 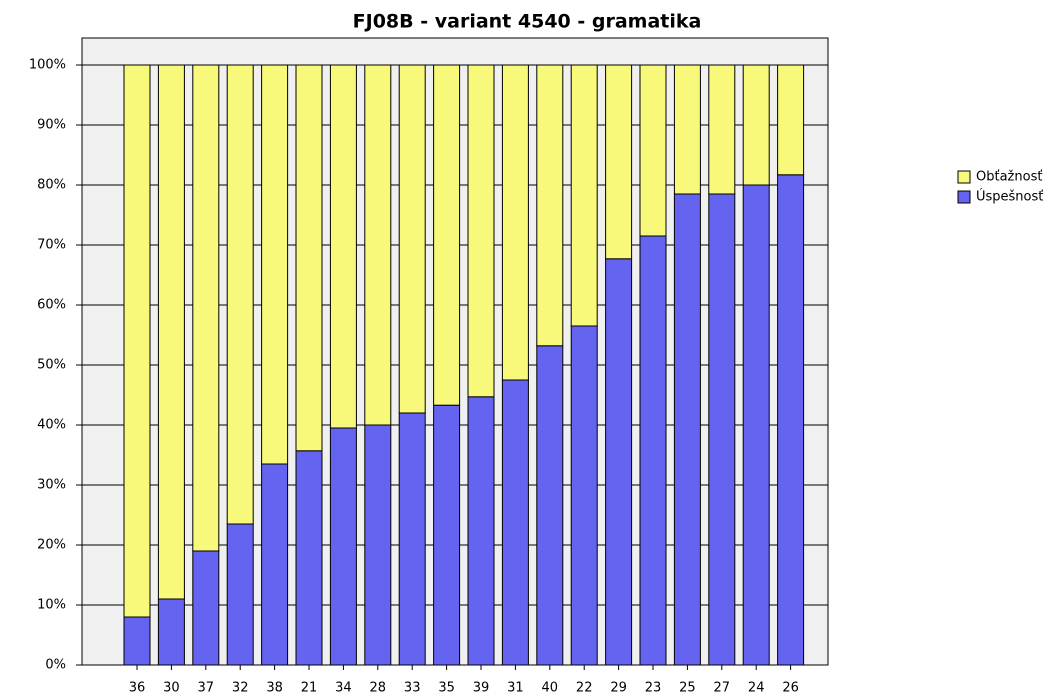 I want to click on y-tick-label: 30%, so click(x=51, y=485).